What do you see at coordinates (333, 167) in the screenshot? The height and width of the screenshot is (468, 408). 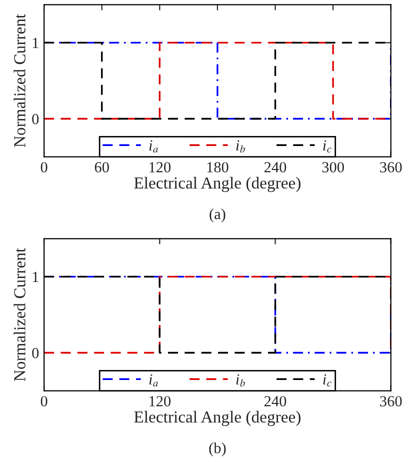 I see `x-tick-label: 300` at bounding box center [333, 167].